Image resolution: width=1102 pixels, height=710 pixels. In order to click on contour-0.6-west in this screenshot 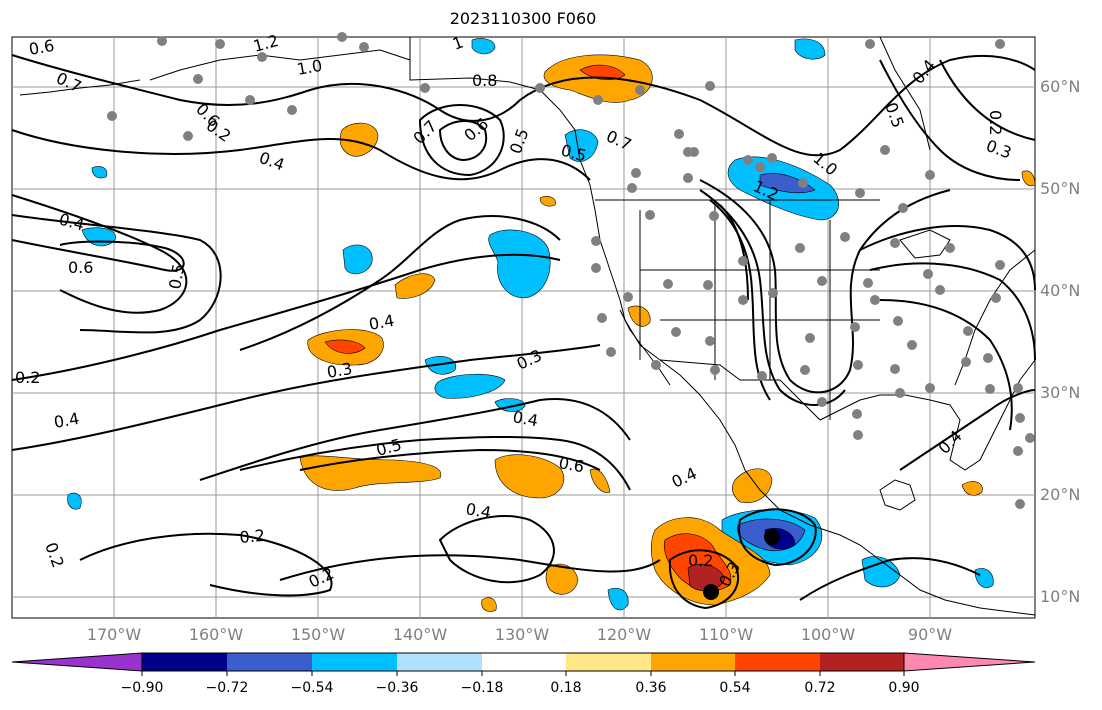, I will do `click(98, 255)`.